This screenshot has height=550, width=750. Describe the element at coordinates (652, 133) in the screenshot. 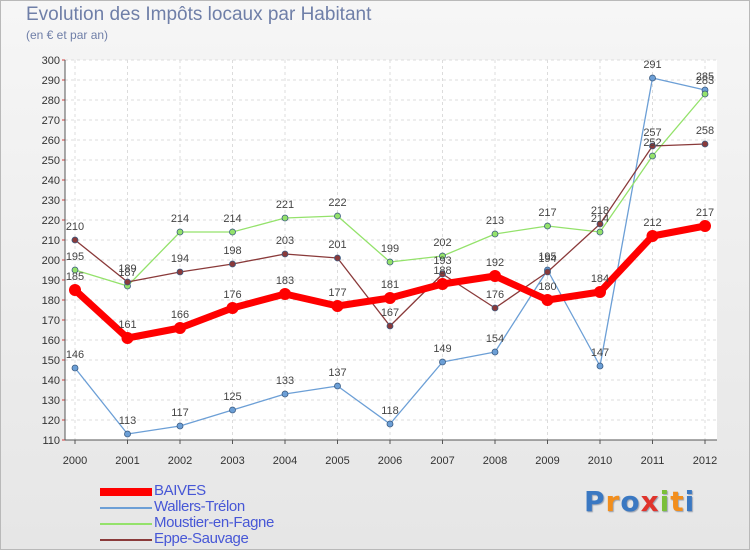

I see `data-label-eppe-sauvage: 257` at that location.